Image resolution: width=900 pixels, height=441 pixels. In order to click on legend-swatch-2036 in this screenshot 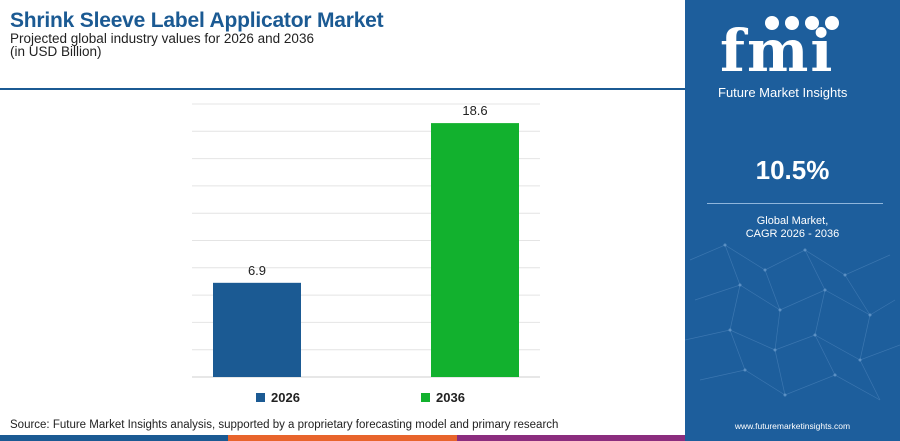, I will do `click(425, 397)`.